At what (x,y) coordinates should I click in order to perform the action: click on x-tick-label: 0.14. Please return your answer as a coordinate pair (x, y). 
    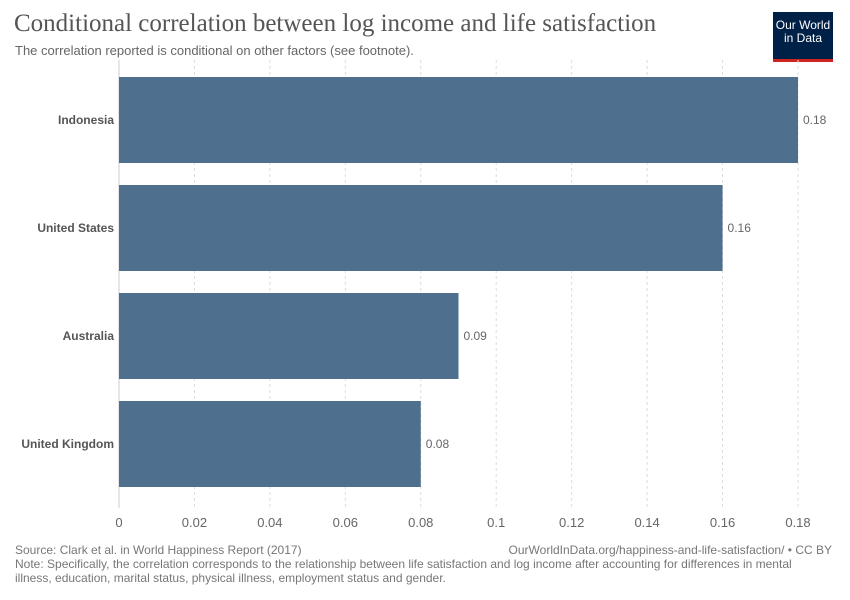
    Looking at the image, I should click on (646, 522).